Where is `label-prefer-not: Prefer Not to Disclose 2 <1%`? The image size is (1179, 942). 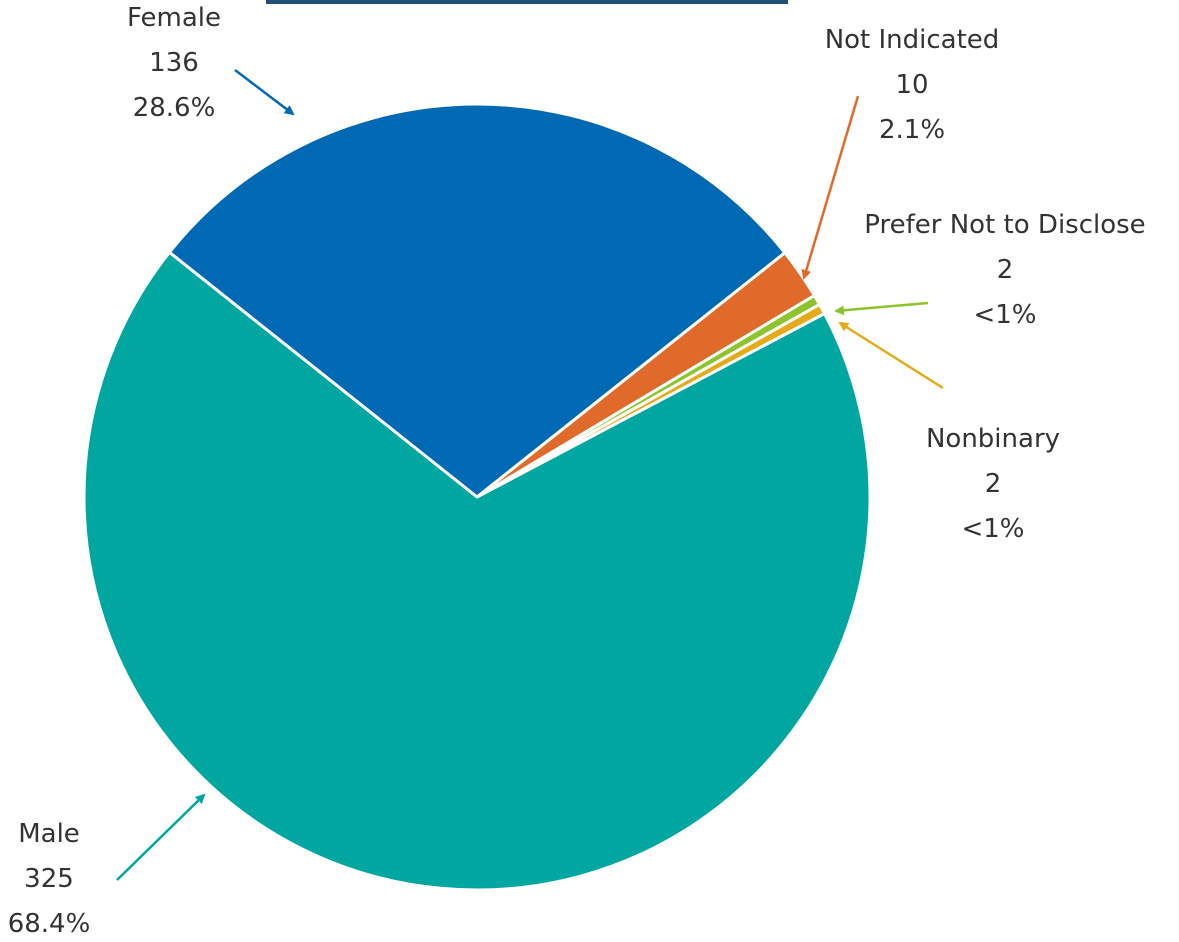
label-prefer-not: Prefer Not to Disclose 2 <1% is located at coordinates (1004, 270).